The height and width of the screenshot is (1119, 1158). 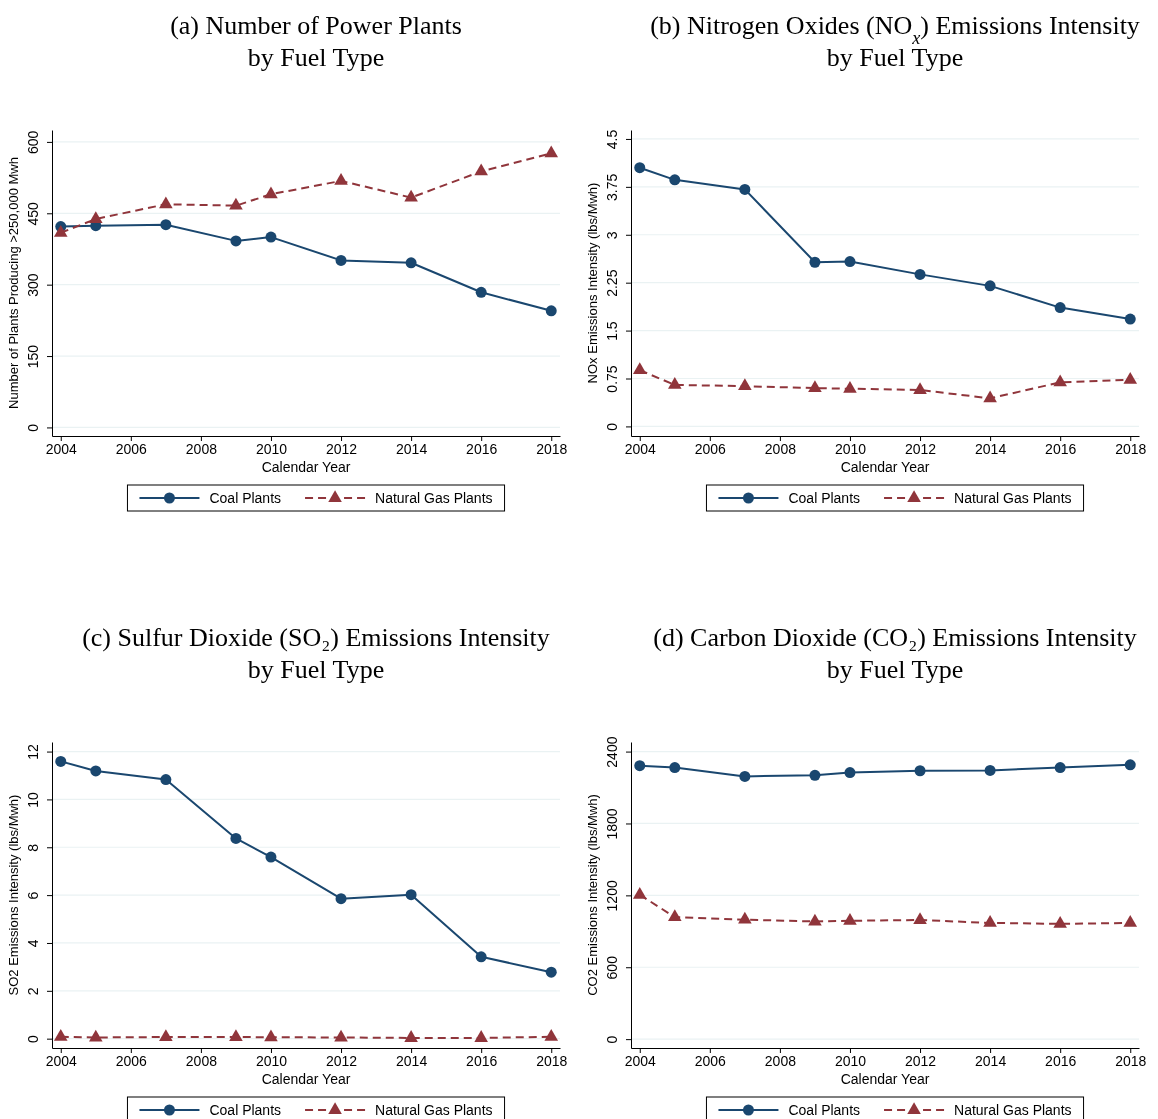 What do you see at coordinates (612, 896) in the screenshot?
I see `y-tick-label: 1200` at bounding box center [612, 896].